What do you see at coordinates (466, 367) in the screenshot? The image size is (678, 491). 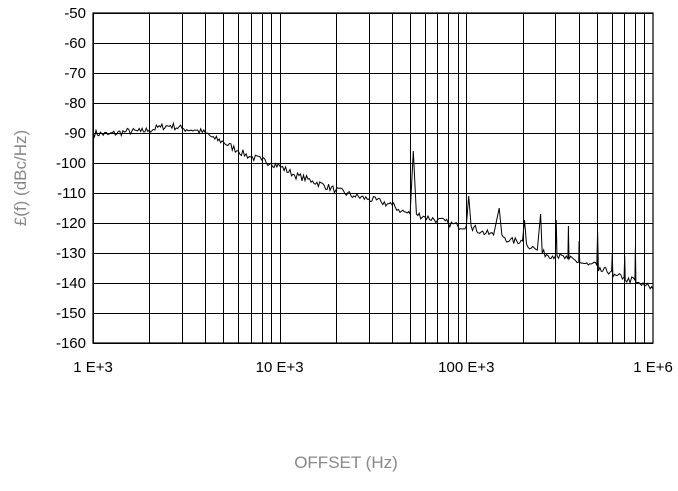 I see `x-tick-label: 100 E+3` at bounding box center [466, 367].